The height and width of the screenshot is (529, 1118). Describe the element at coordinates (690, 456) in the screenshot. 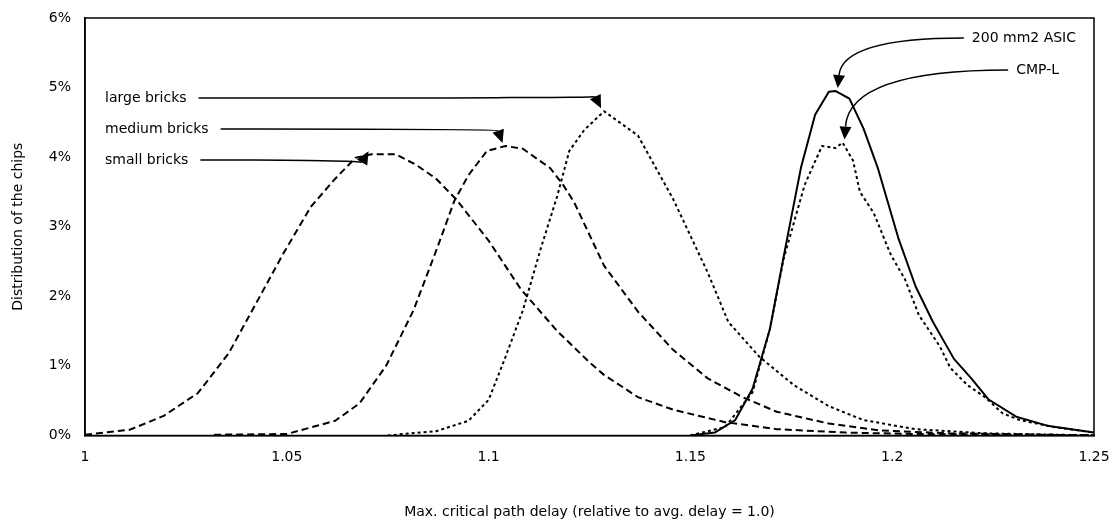

I see `x-tick-label: 1.15` at that location.